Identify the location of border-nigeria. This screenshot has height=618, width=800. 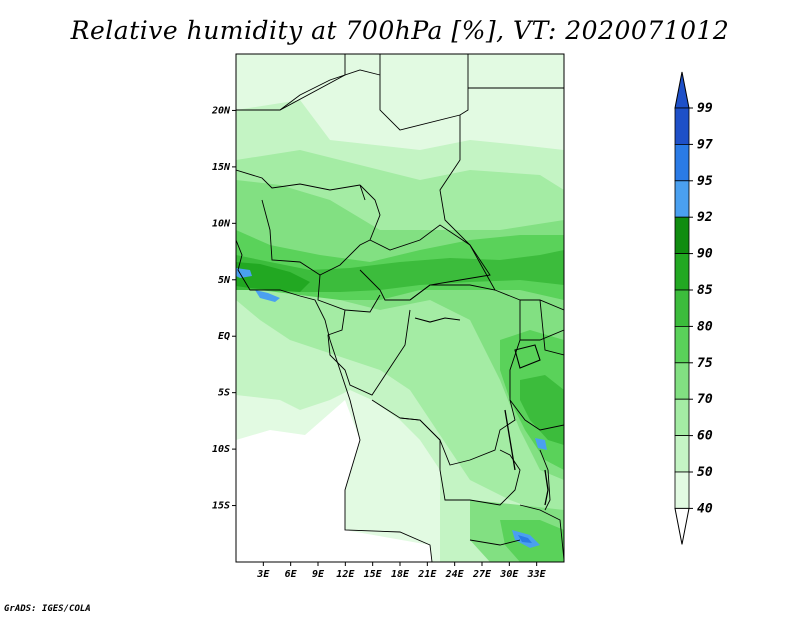
(316, 237).